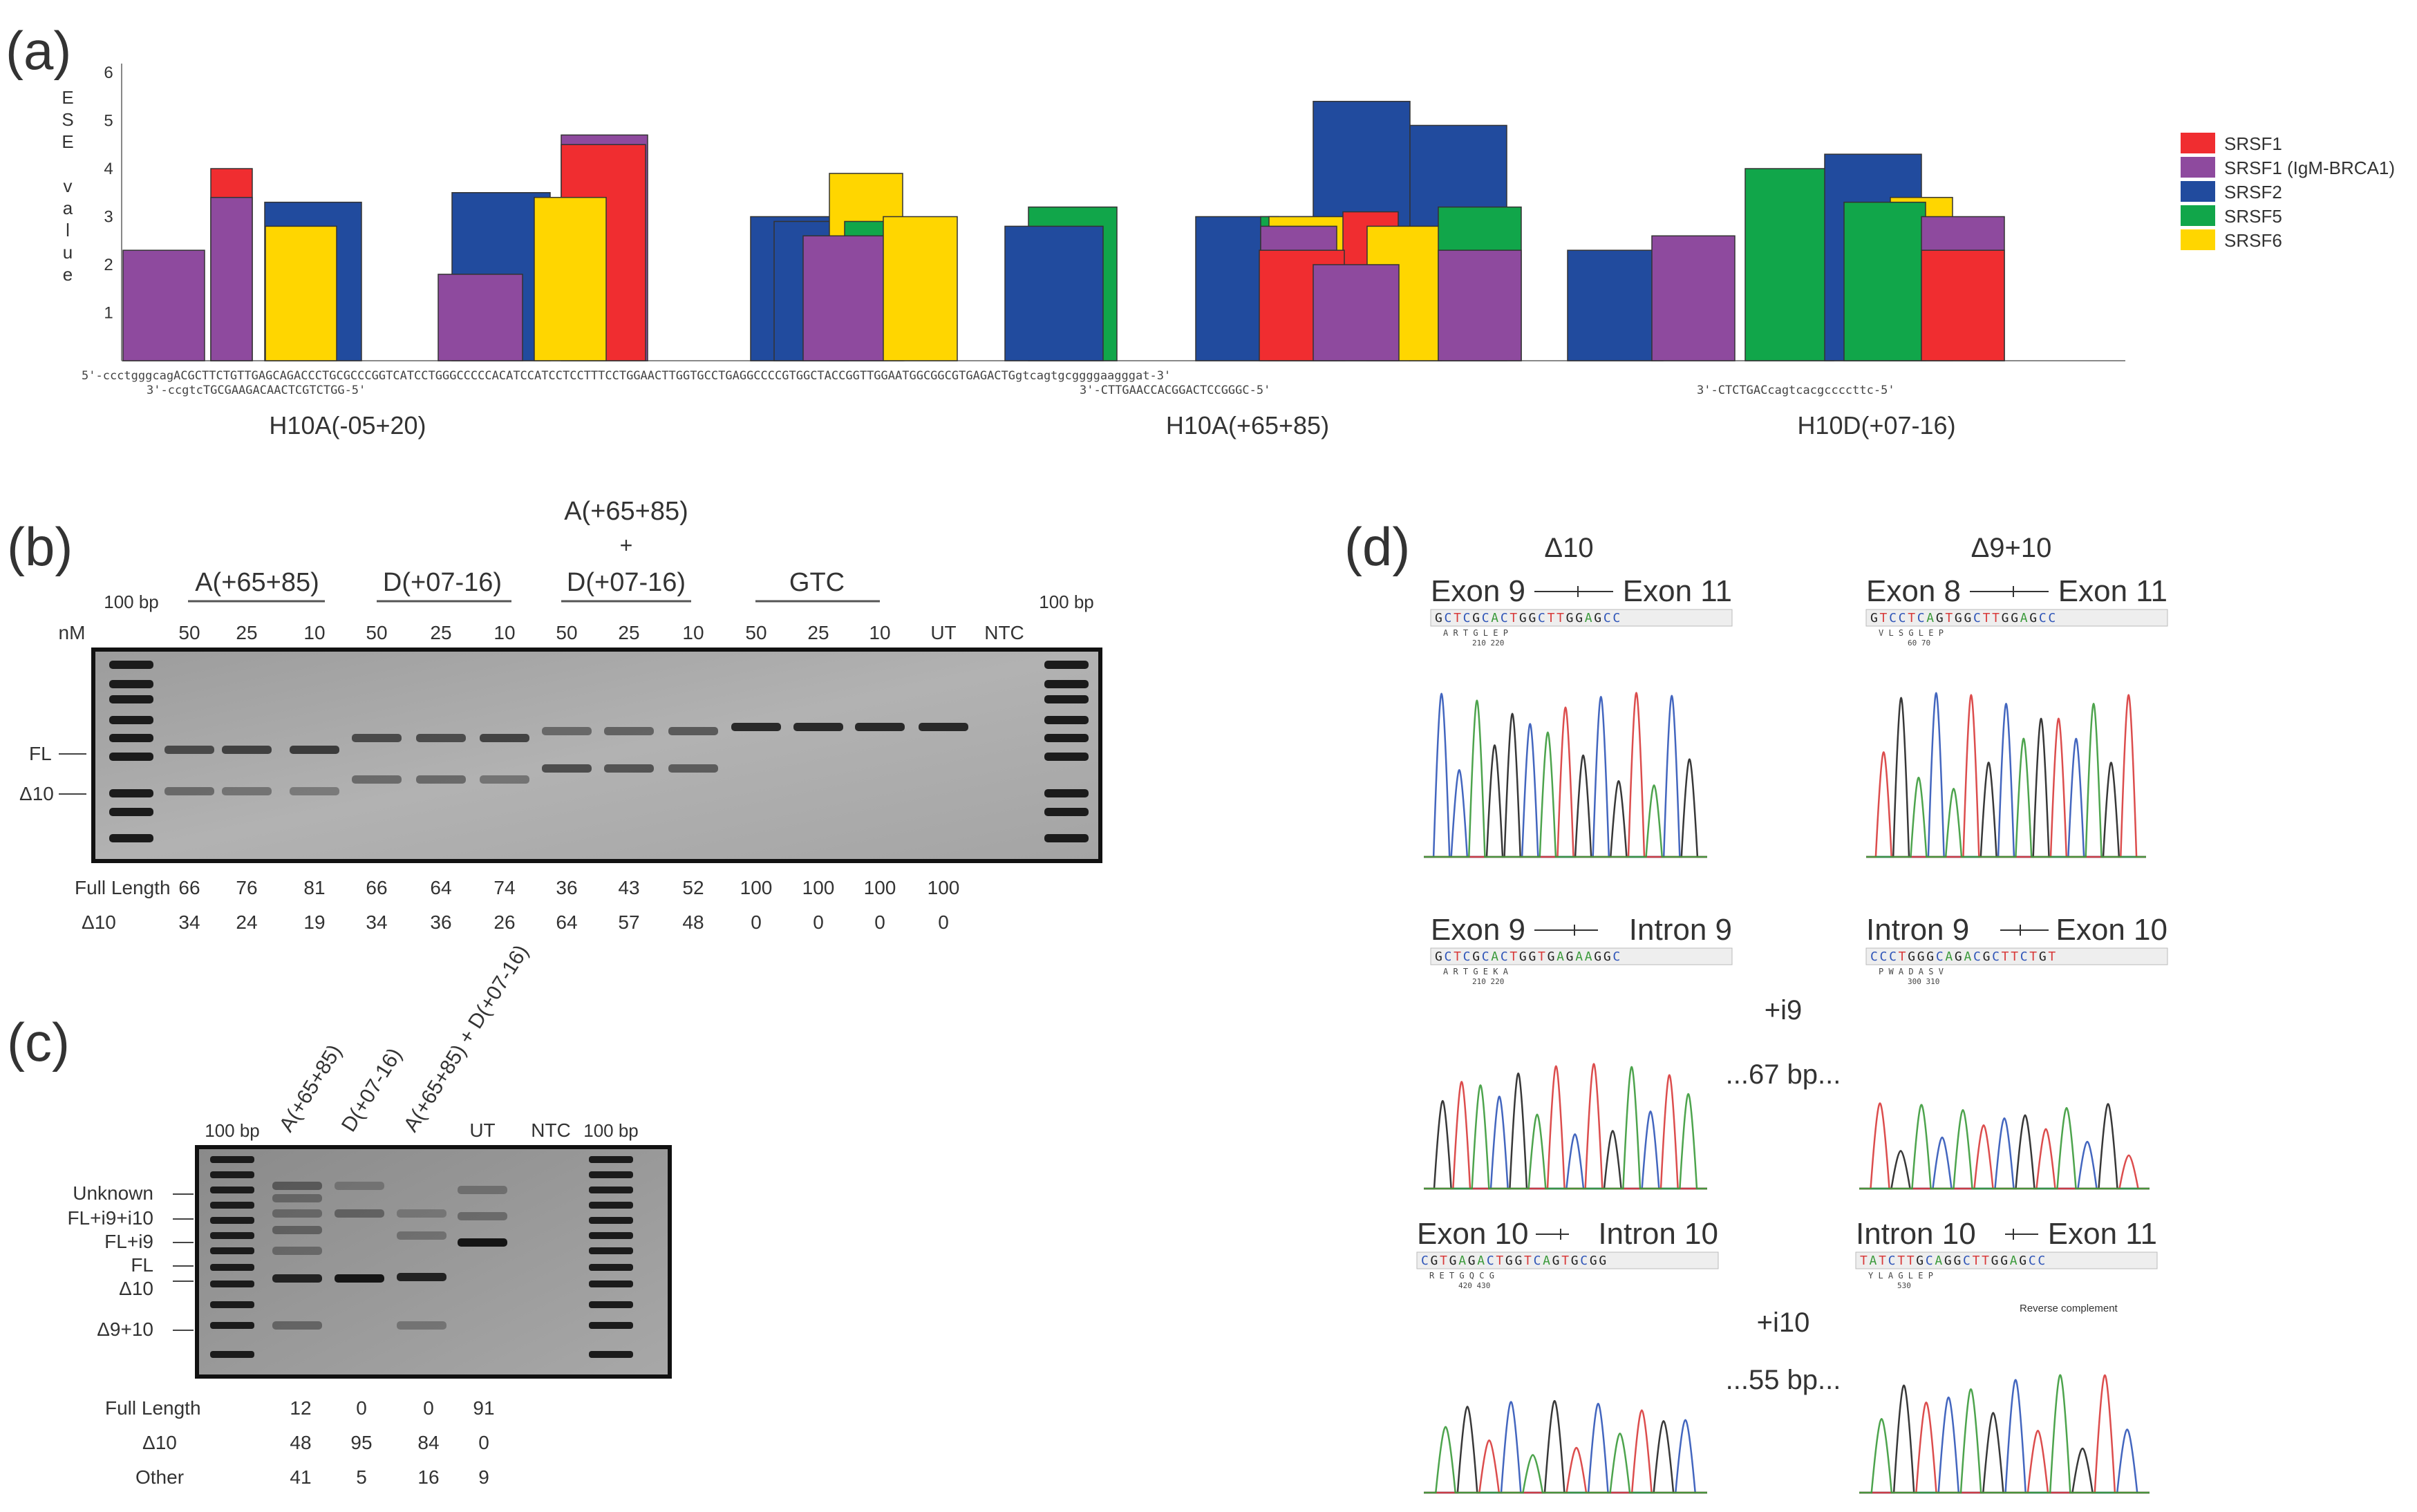 The image size is (2417, 1512). What do you see at coordinates (2253, 143) in the screenshot?
I see `legend-label-srsf1: SRSF1` at bounding box center [2253, 143].